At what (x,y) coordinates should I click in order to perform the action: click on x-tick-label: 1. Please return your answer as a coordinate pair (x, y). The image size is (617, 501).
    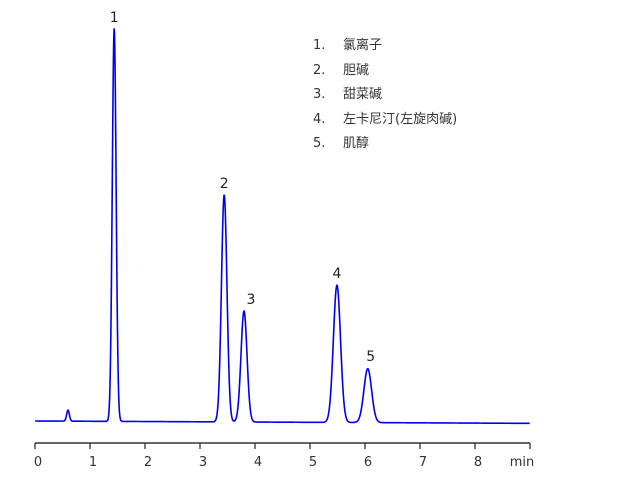
    Looking at the image, I should click on (93, 462).